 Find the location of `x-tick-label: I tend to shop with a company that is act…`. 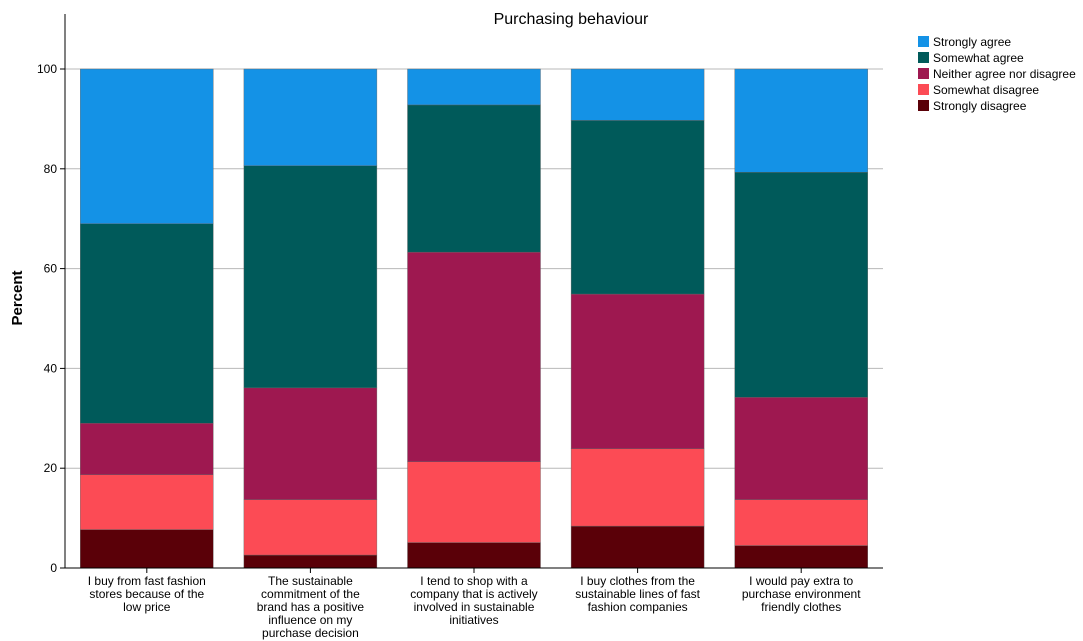

x-tick-label: I tend to shop with a company that is act… is located at coordinates (473, 600).